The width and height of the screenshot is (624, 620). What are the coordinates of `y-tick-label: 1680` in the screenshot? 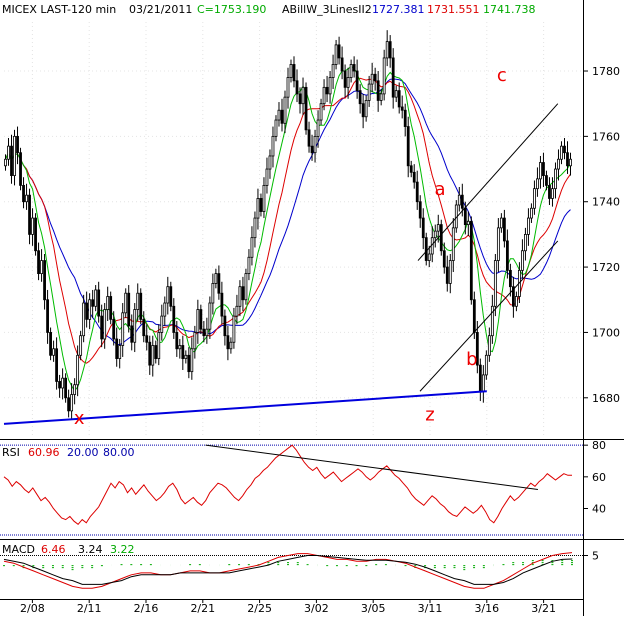 It's located at (606, 398).